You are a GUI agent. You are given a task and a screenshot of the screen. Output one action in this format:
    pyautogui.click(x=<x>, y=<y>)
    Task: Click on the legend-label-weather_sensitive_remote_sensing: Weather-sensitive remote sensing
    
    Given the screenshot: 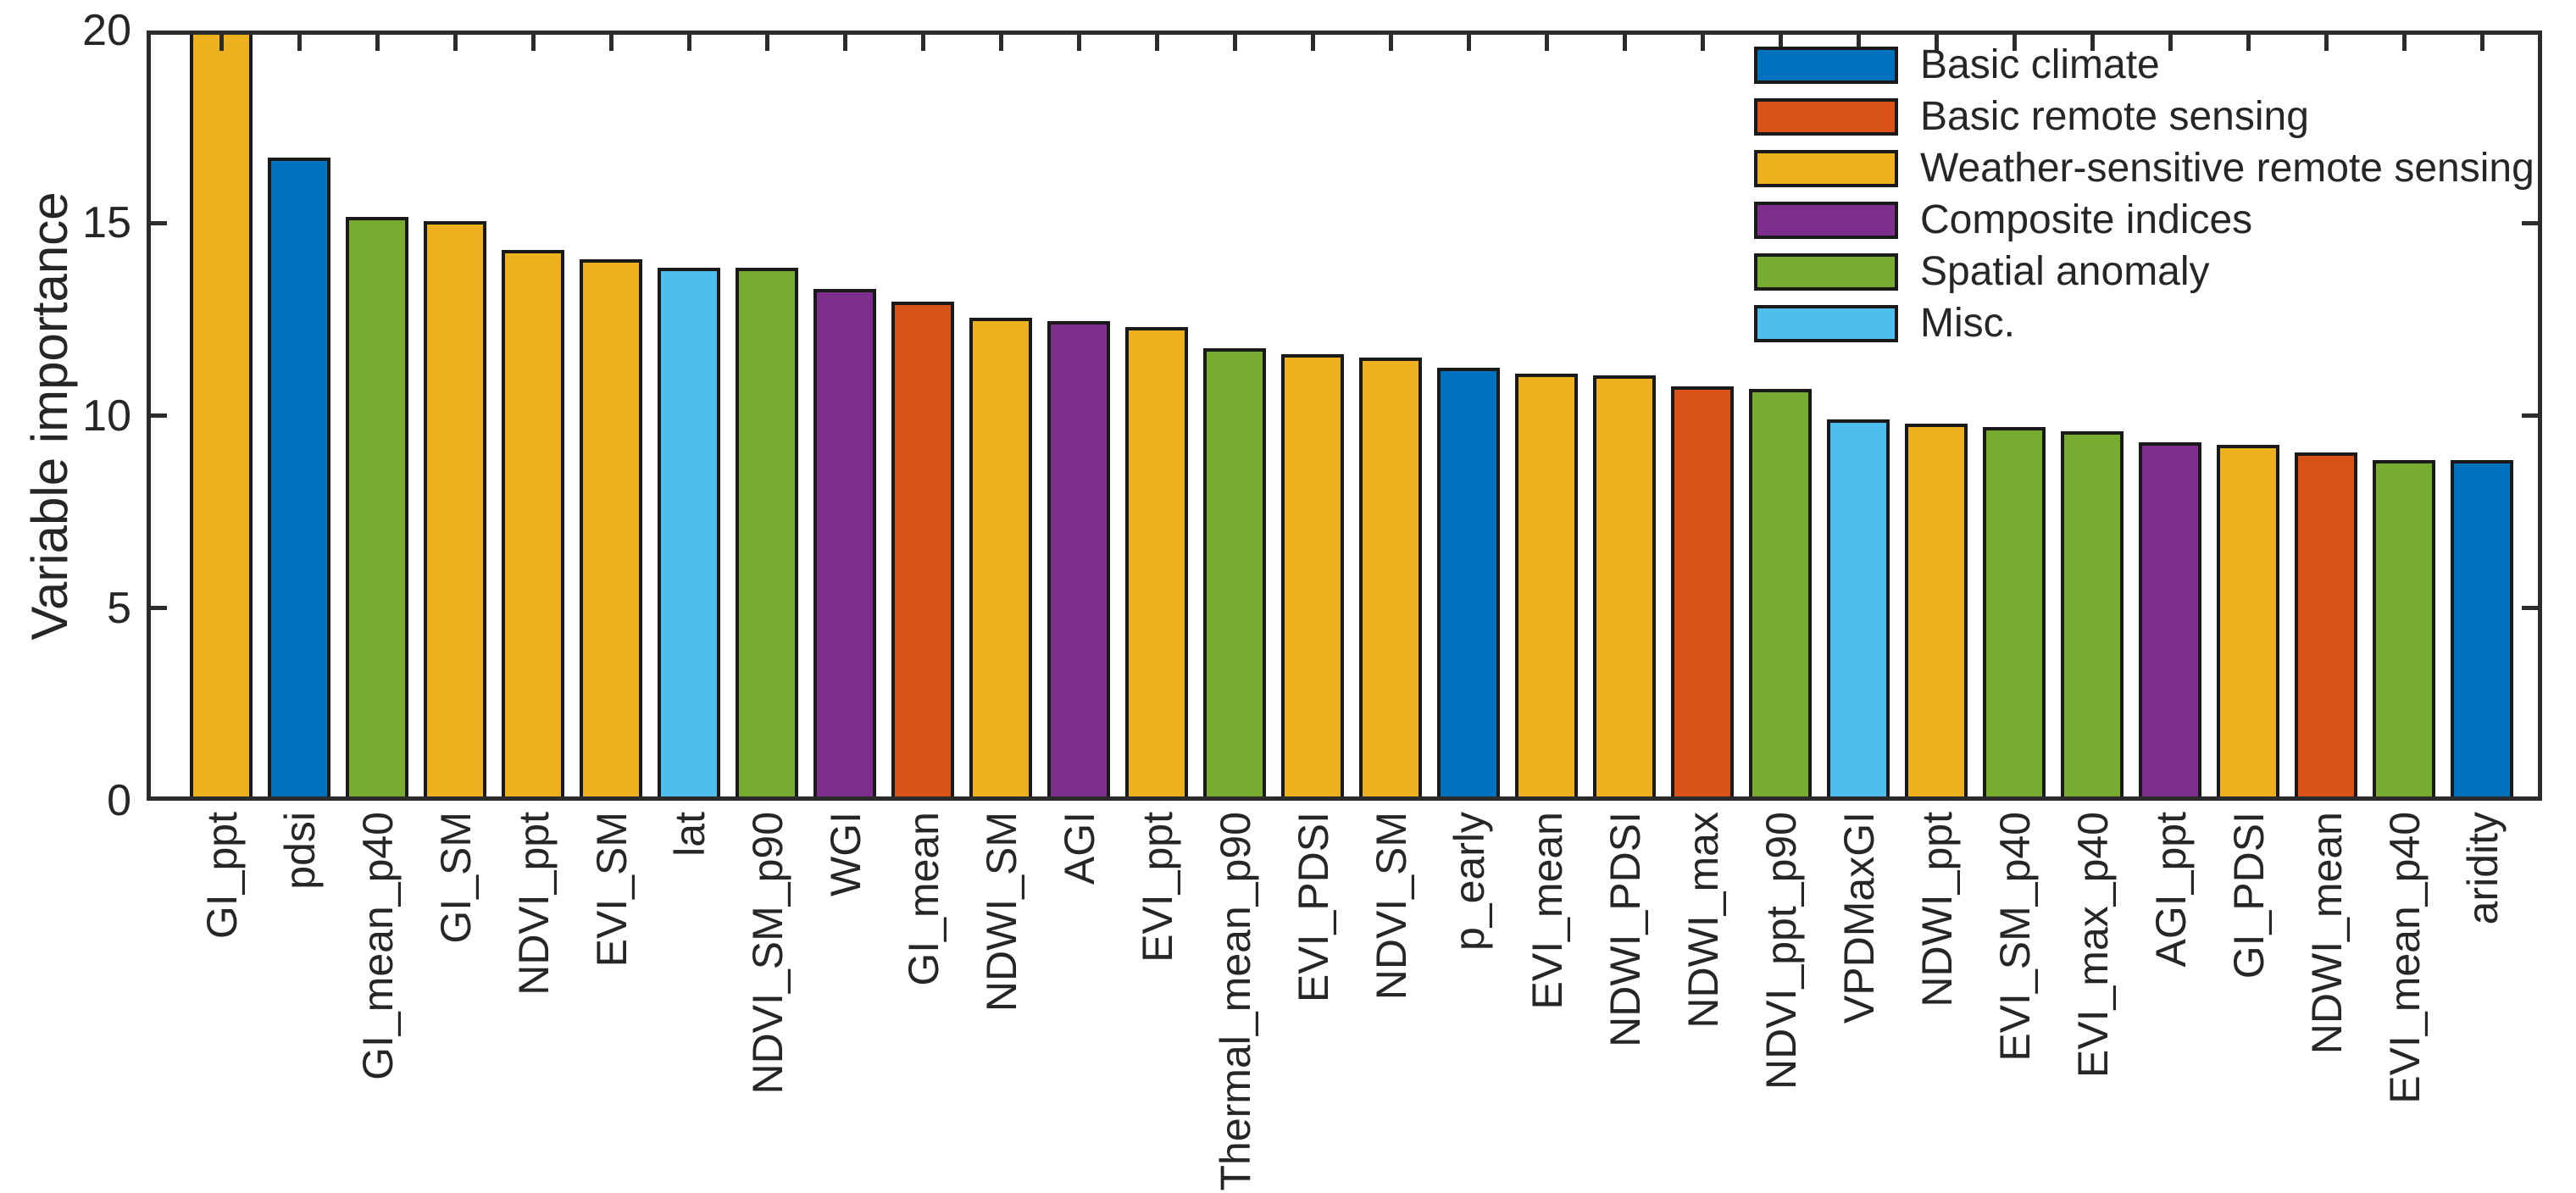 What is the action you would take?
    pyautogui.click(x=2227, y=168)
    